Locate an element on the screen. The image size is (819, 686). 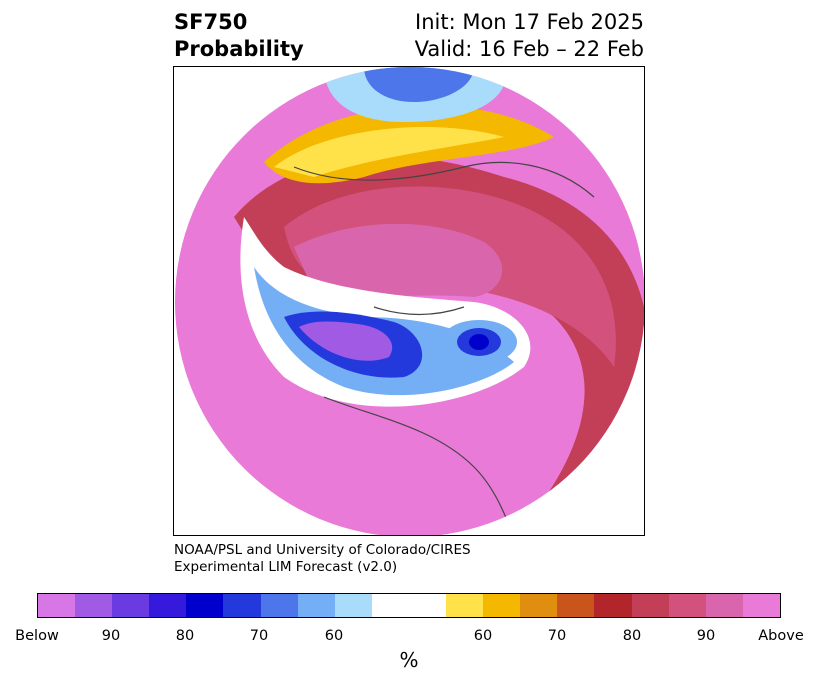
credit-line2: Experimental LIM Forecast (v2.0) is located at coordinates (286, 567).